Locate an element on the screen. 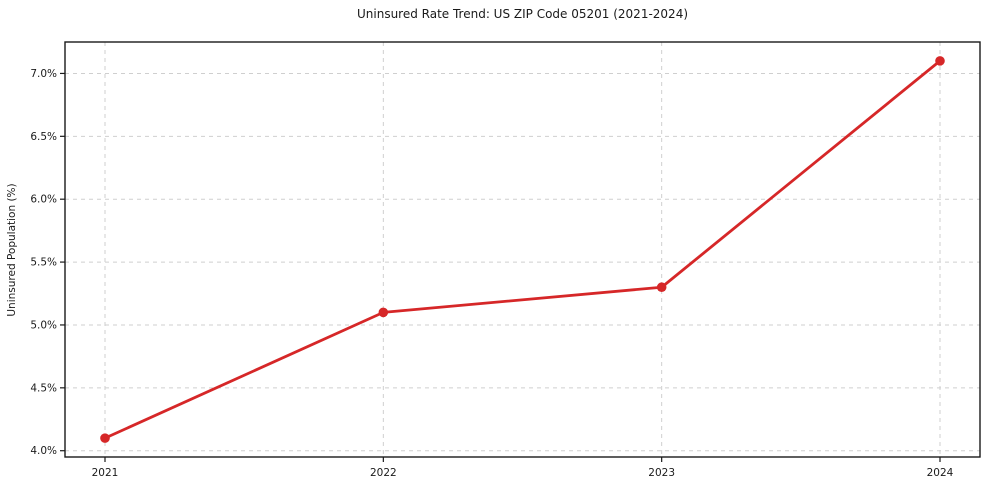 This screenshot has height=490, width=989. y-tick-label: 4.0% is located at coordinates (43, 451).